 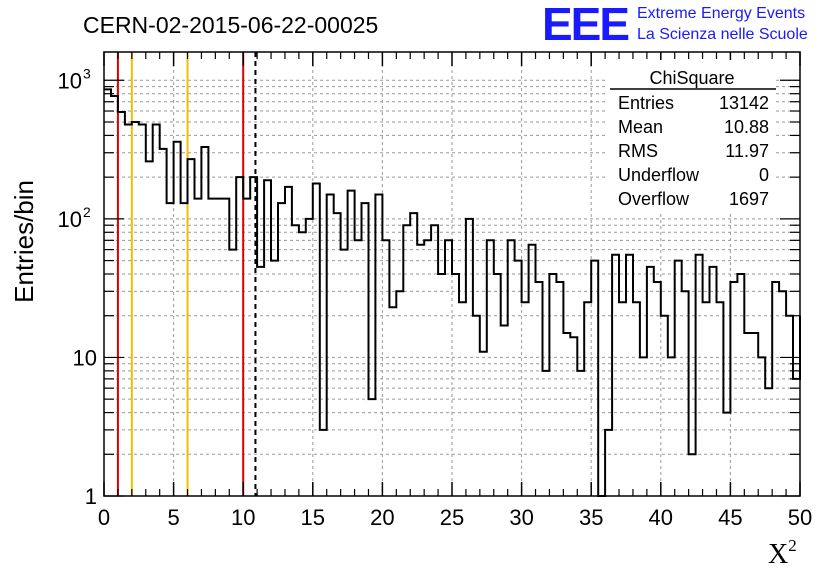 What do you see at coordinates (654, 199) in the screenshot?
I see `stats-label-overflow: Overflow` at bounding box center [654, 199].